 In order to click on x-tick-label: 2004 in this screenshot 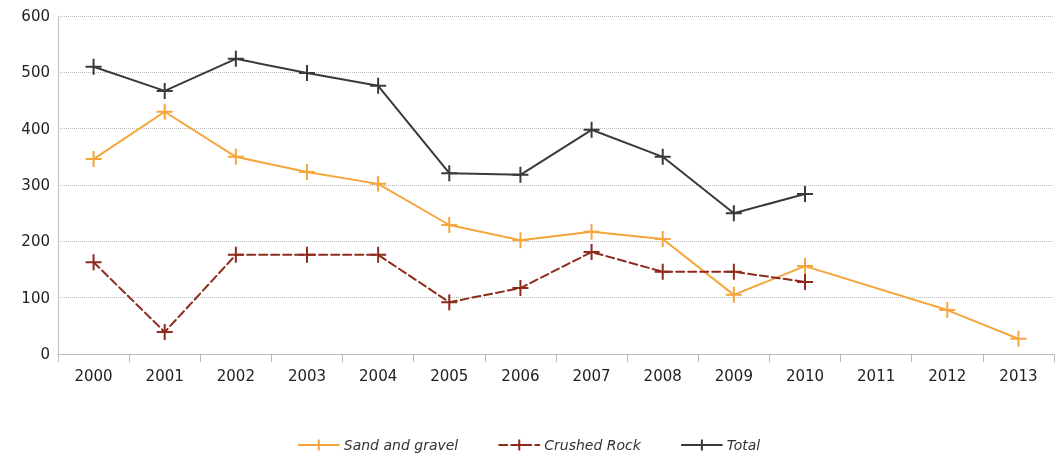, I will do `click(378, 375)`.